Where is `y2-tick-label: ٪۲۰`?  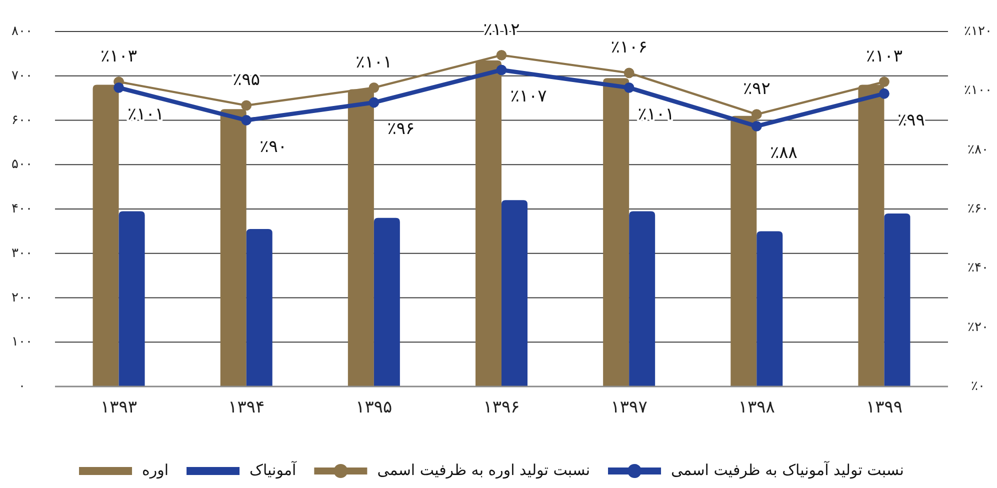
y2-tick-label: ٪۲۰ is located at coordinates (978, 327).